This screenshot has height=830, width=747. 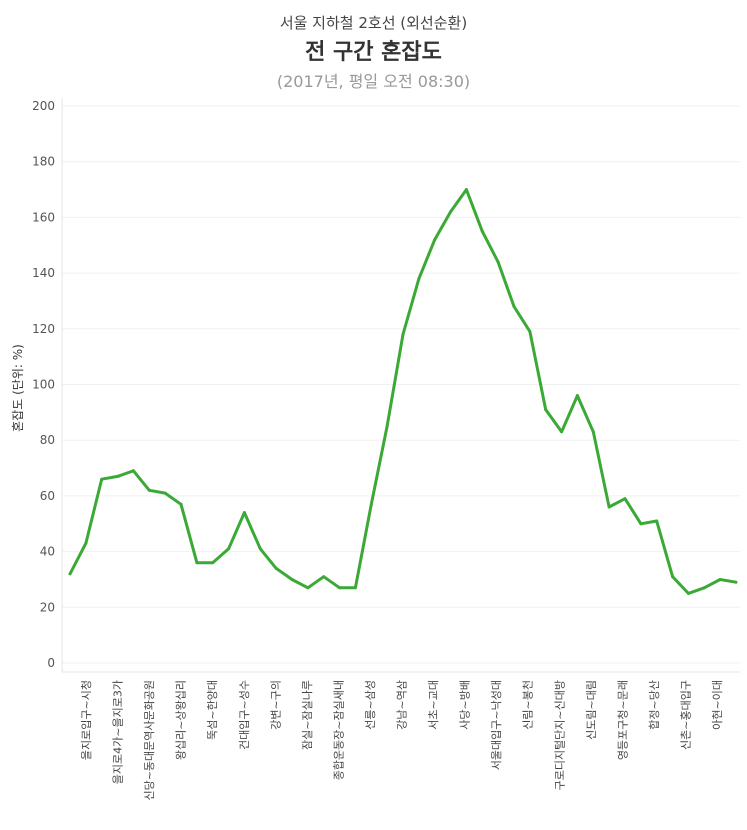 I want to click on y-tick-label: 80, so click(x=47, y=440).